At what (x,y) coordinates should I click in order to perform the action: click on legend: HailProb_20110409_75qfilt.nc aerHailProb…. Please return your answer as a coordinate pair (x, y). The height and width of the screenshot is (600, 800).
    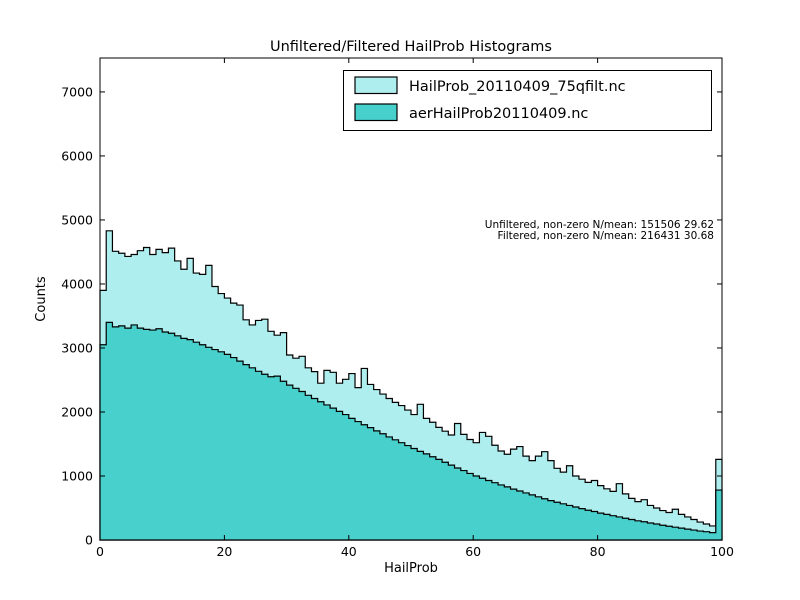
    Looking at the image, I should click on (527, 100).